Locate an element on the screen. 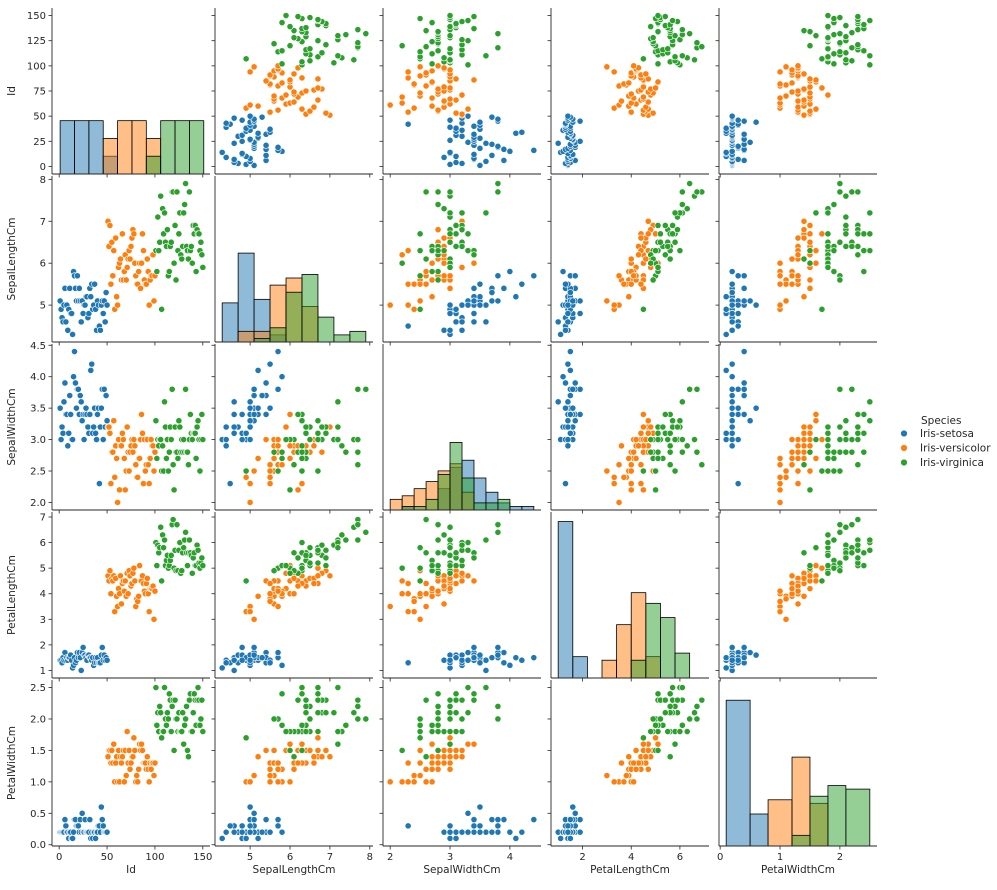 This screenshot has width=997, height=890. panel-petallengthcm-vs-petalwidthcm is located at coordinates (796, 597).